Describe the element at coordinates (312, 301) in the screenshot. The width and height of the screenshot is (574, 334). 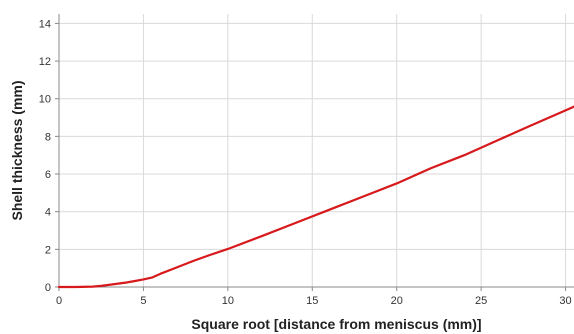
I see `x-tick-label: 15` at that location.